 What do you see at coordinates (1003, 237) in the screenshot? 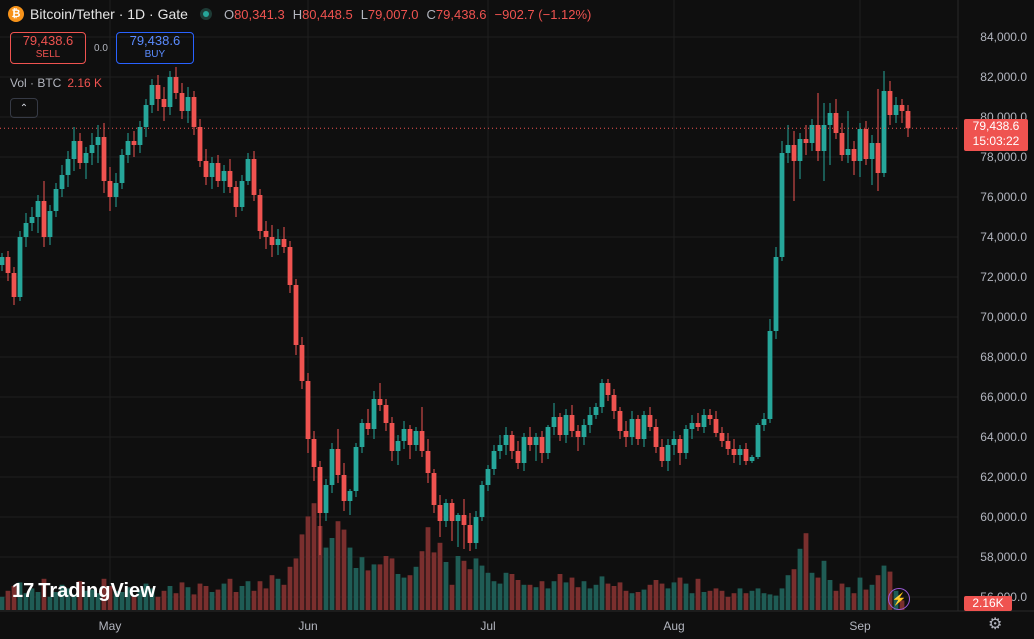
I see `y-tick-label: 74,000.0` at bounding box center [1003, 237].